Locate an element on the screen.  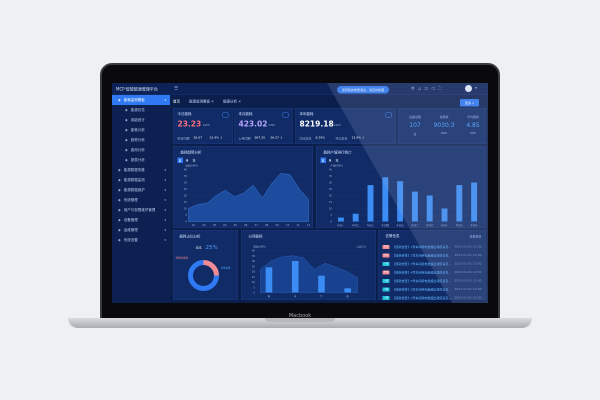
card-compare-value: 6.29% is located at coordinates (320, 138).